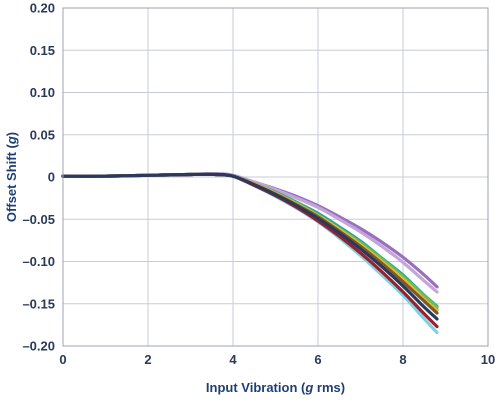 Image resolution: width=499 pixels, height=400 pixels. What do you see at coordinates (51, 177) in the screenshot?
I see `y-tick-label-4: 0` at bounding box center [51, 177].